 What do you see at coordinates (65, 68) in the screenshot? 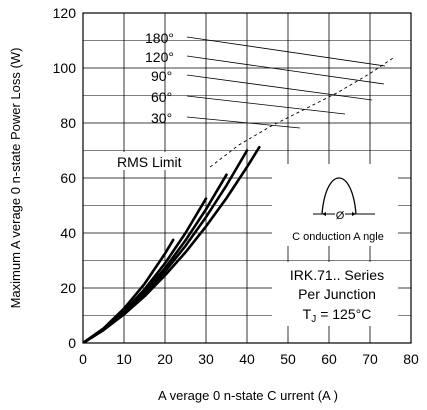
I see `y-tick-label: 100` at bounding box center [65, 68].